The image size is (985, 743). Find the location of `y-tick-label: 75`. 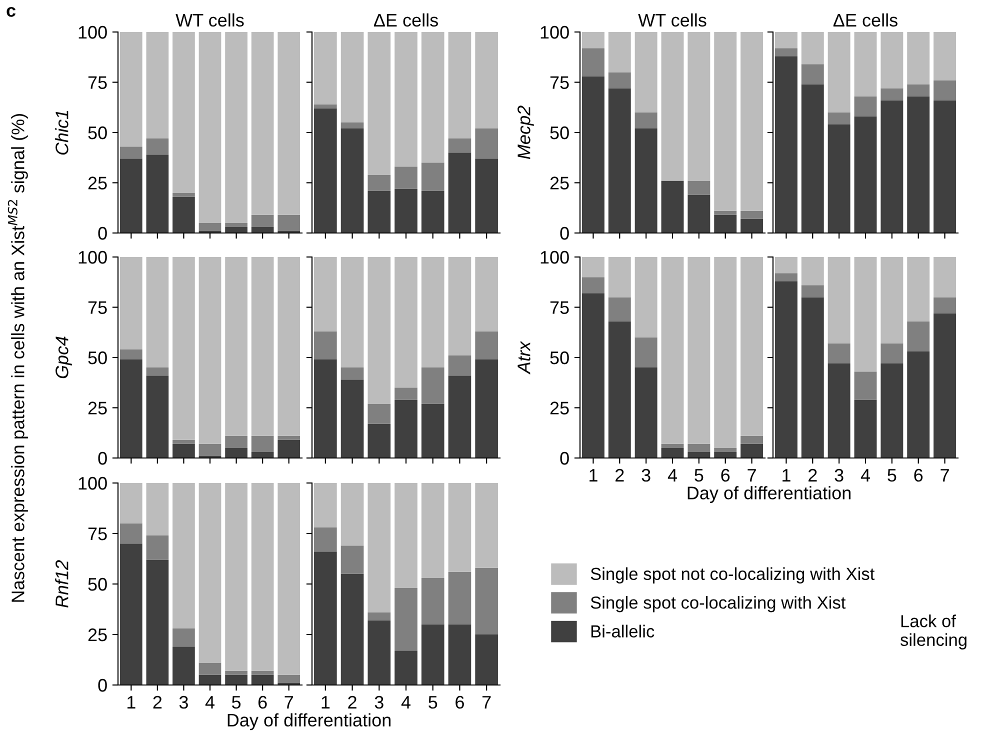

y-tick-label: 75 is located at coordinates (559, 82).